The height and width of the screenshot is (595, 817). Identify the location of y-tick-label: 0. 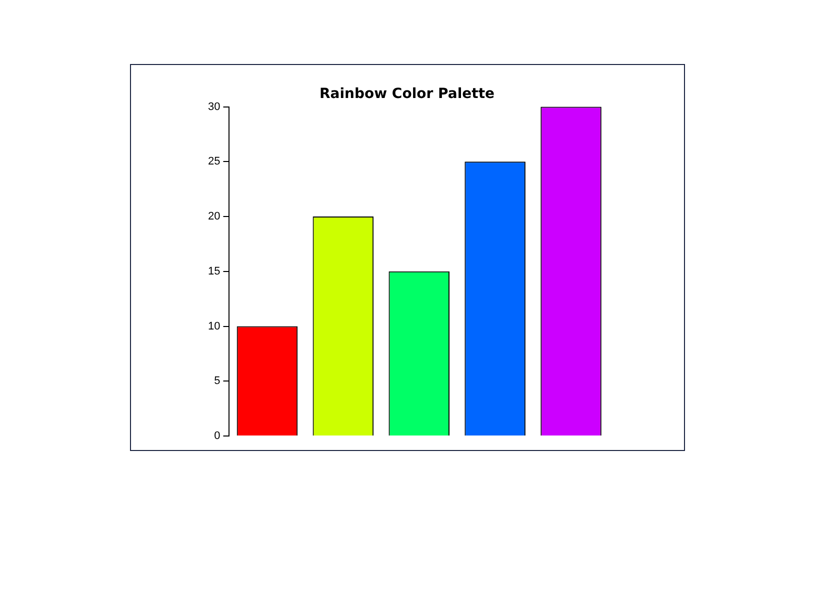
(217, 436).